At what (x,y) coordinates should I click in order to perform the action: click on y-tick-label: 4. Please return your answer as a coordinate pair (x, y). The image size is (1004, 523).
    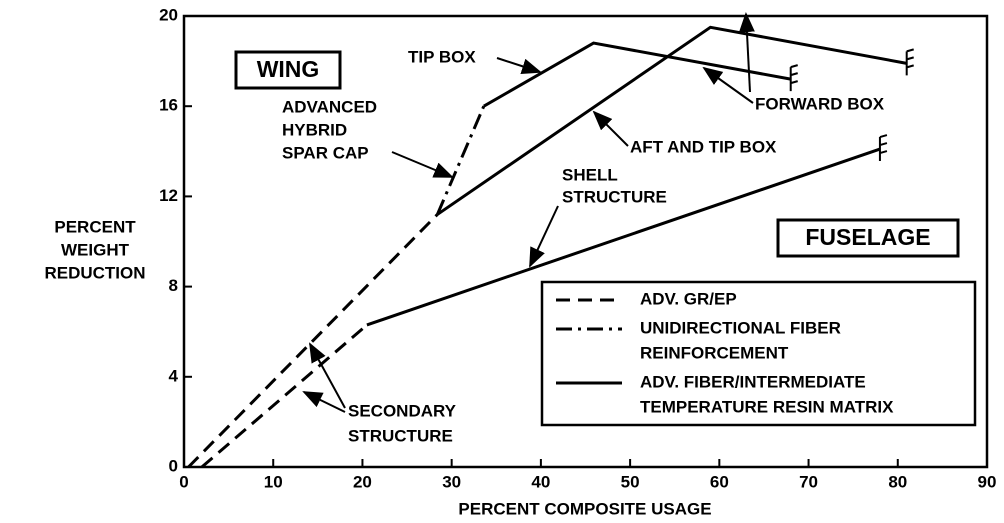
    Looking at the image, I should click on (174, 375).